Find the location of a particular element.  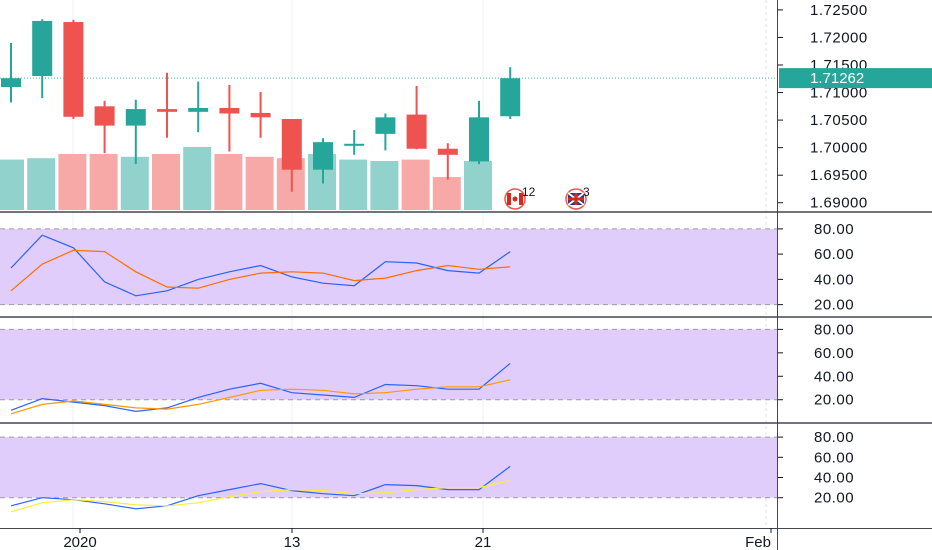

flag-cross is located at coordinates (576, 199).